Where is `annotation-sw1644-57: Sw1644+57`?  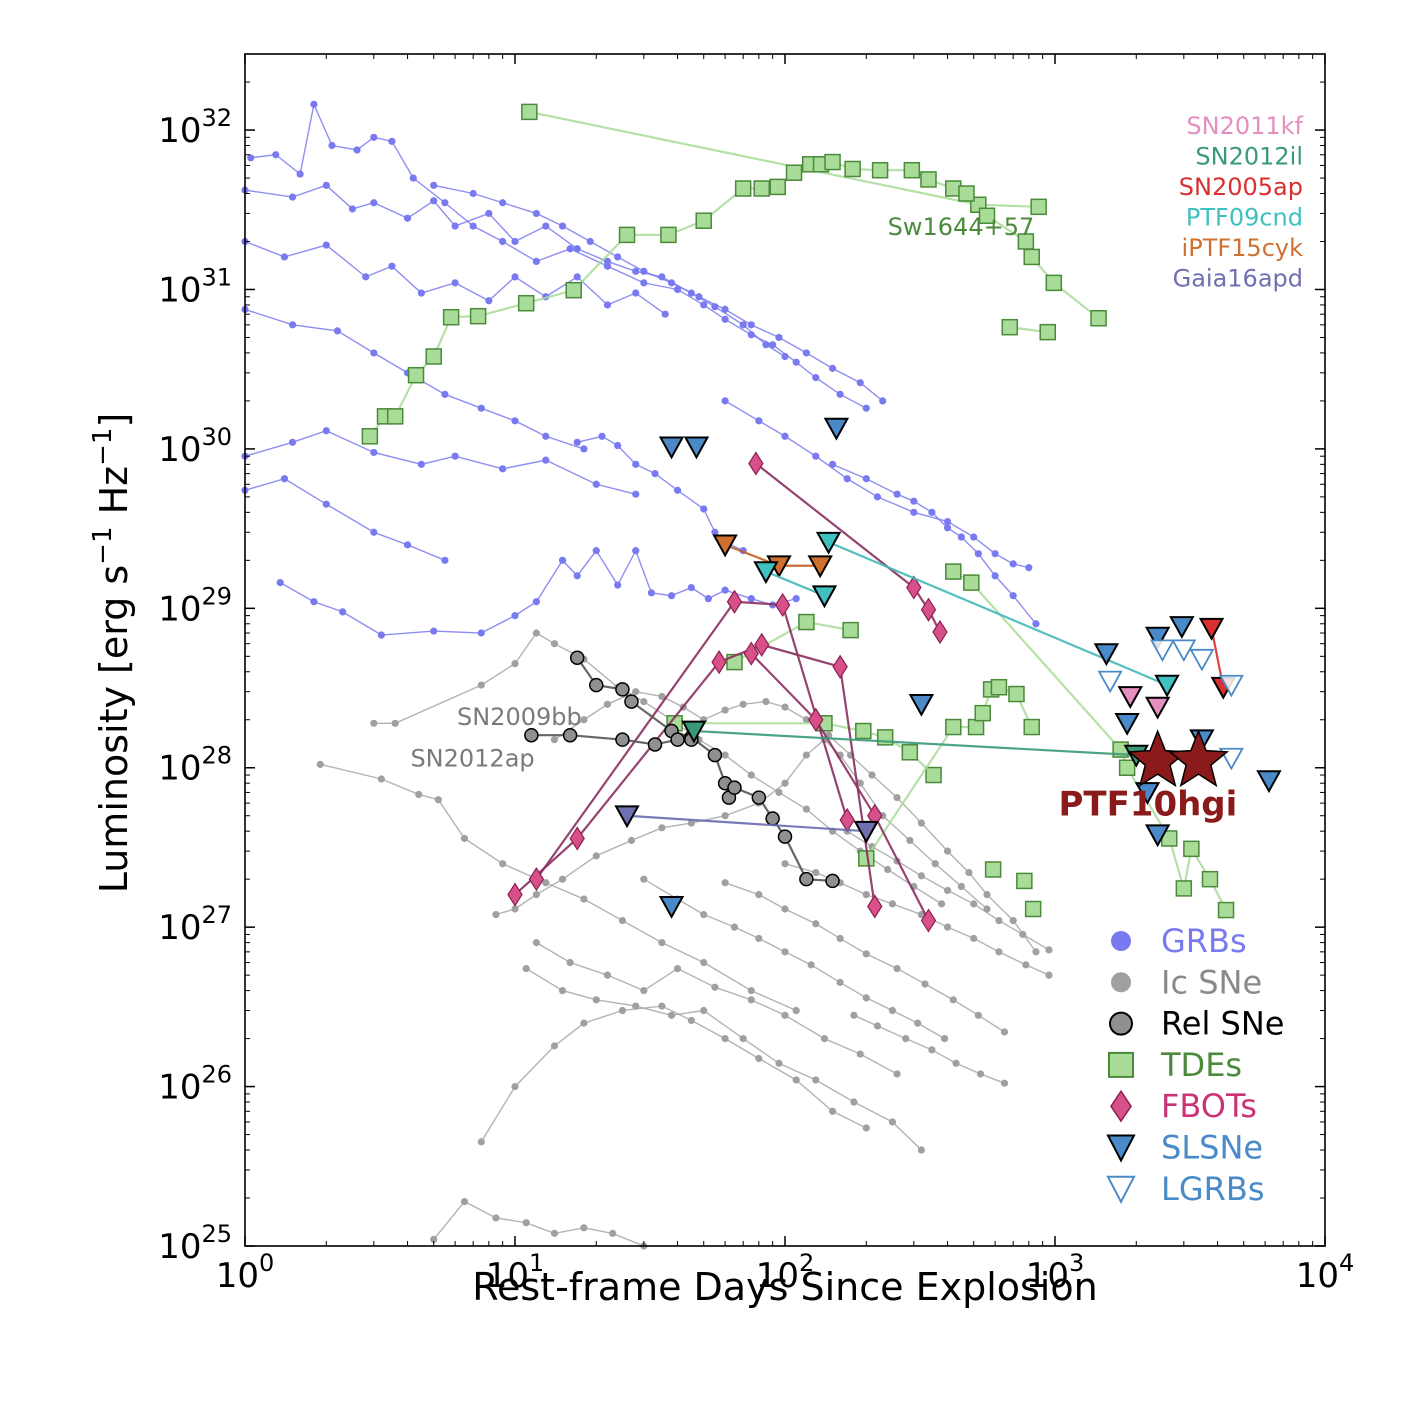
annotation-sw1644-57: Sw1644+57 is located at coordinates (961, 227).